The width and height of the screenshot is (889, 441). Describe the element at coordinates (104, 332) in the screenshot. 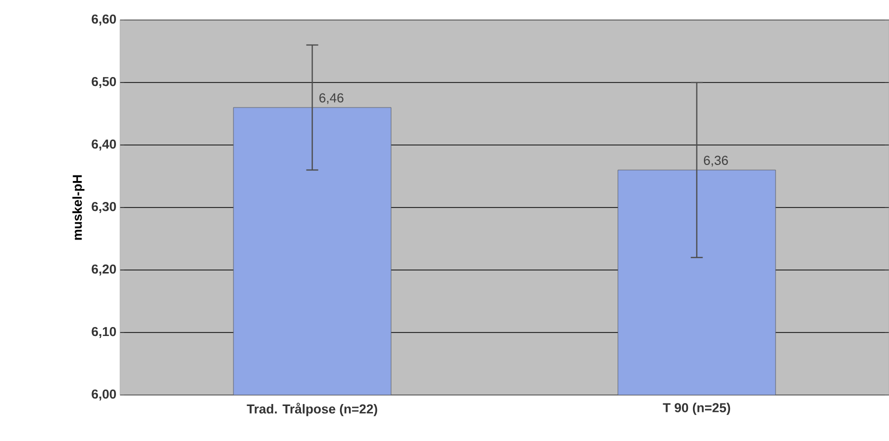

I see `y-tick-label: 6,10` at that location.